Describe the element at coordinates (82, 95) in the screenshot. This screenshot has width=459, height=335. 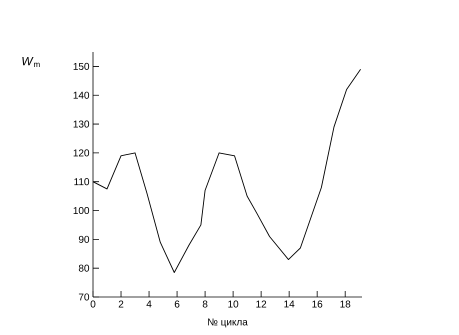
I see `y-tick-label: 140` at that location.